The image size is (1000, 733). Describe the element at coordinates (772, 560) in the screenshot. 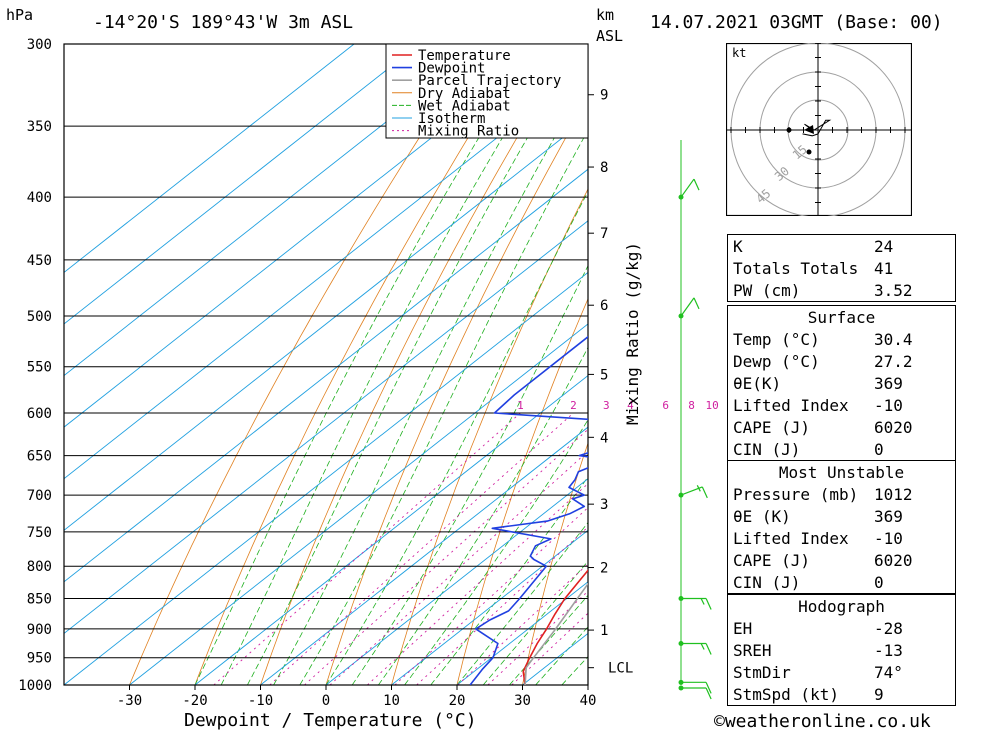

I see `index-name: CAPE (J)` at that location.